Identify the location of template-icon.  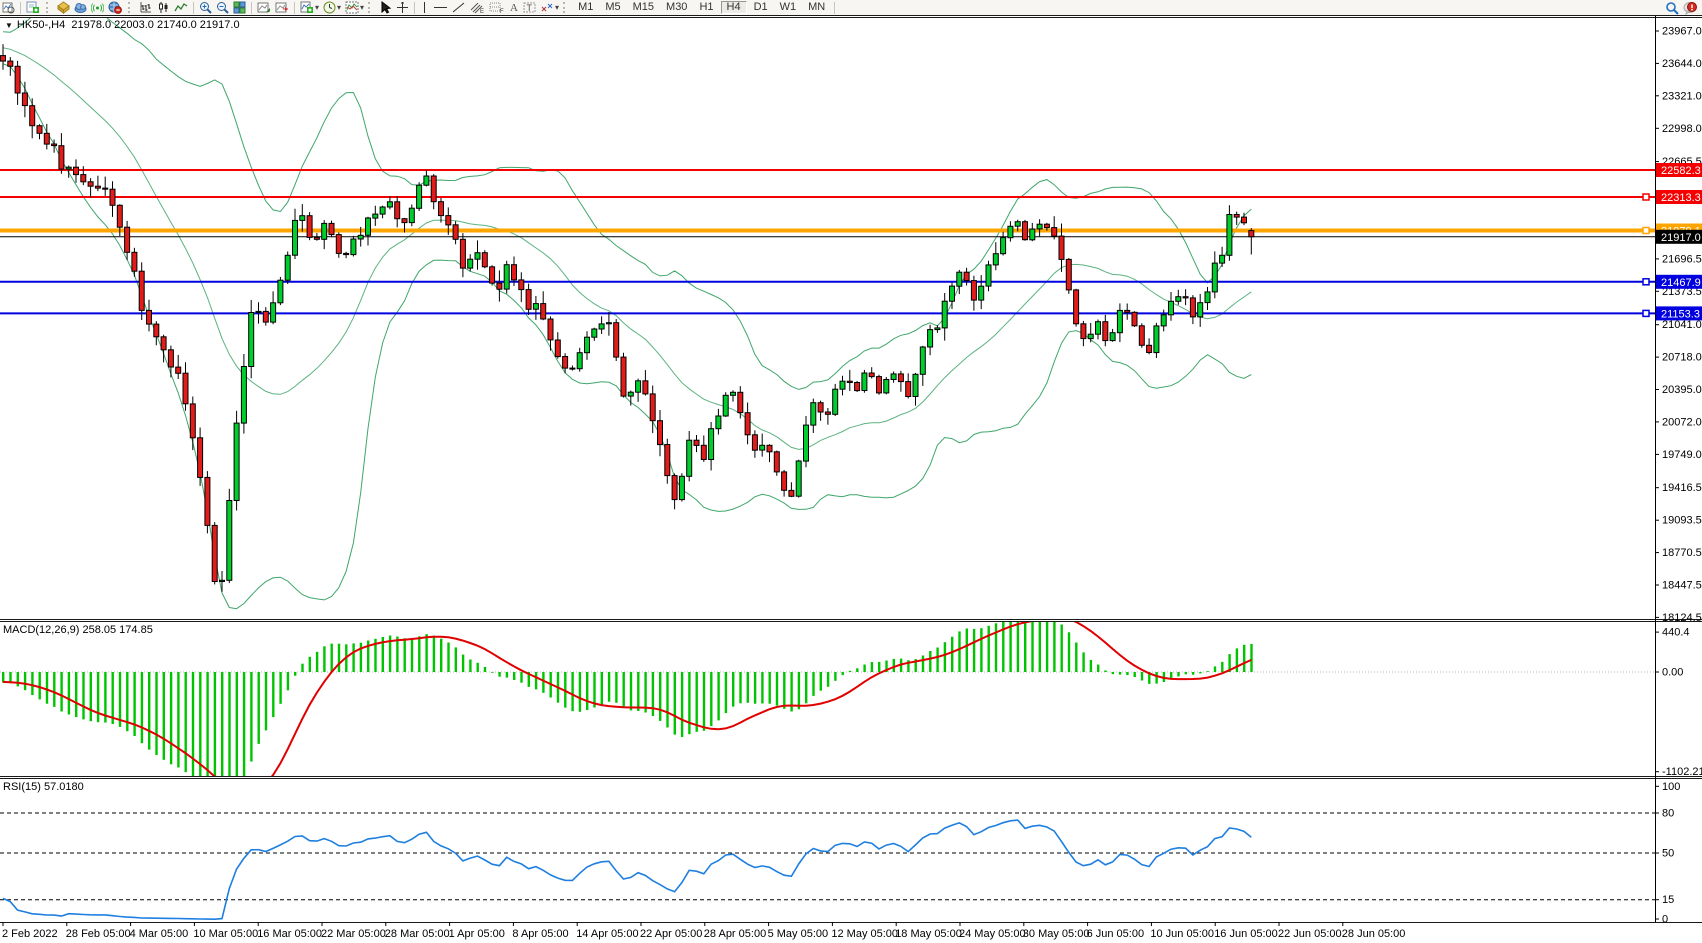
(352, 7).